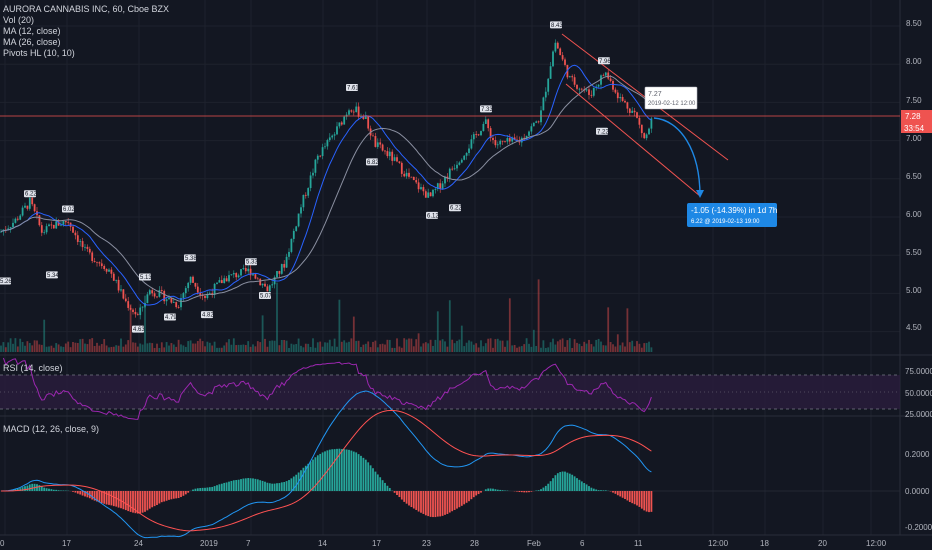  I want to click on legend-pivots: Pivots HL (10, 10), so click(39, 53).